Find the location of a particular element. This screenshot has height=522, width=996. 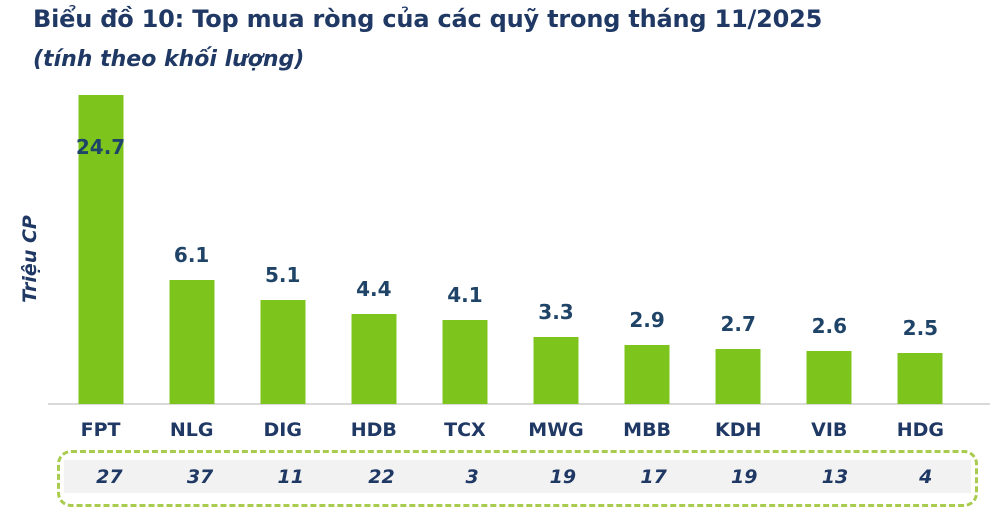

category-label-DIG: DIG is located at coordinates (282, 430).